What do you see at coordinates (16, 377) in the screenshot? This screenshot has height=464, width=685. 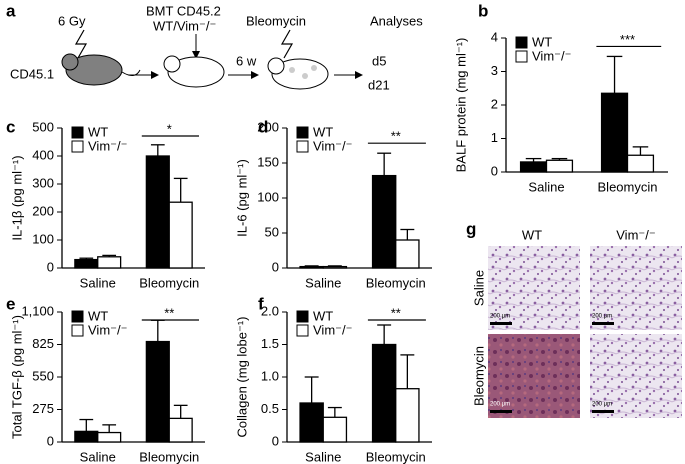 I see `y-axis-title: Total TGF-β (pg ml⁻¹)` at bounding box center [16, 377].